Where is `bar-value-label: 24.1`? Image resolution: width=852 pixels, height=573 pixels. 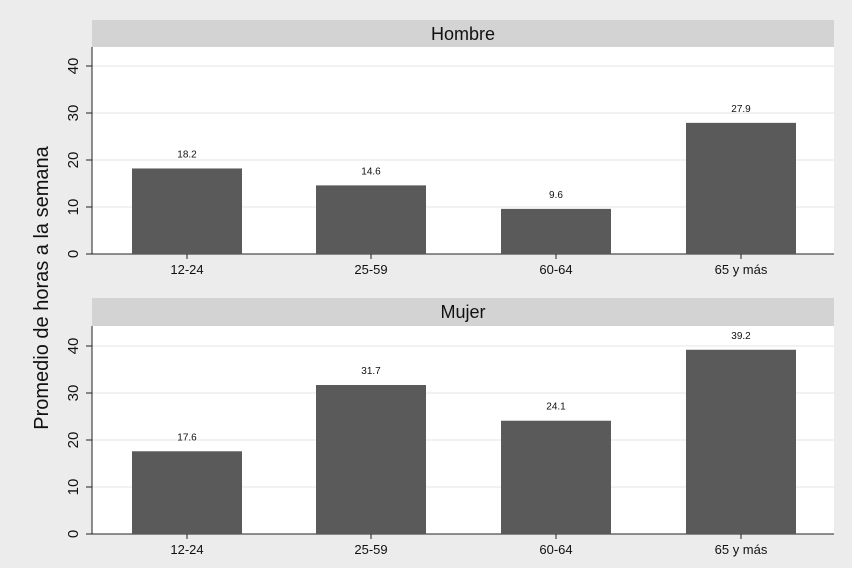 bar-value-label: 24.1 is located at coordinates (556, 407).